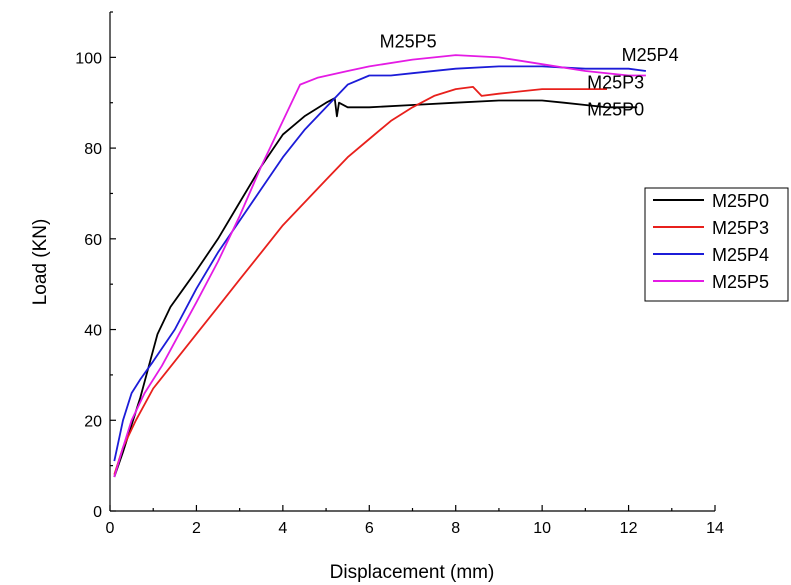 The image size is (791, 585). What do you see at coordinates (740, 282) in the screenshot?
I see `legend-label: M25P5` at bounding box center [740, 282].